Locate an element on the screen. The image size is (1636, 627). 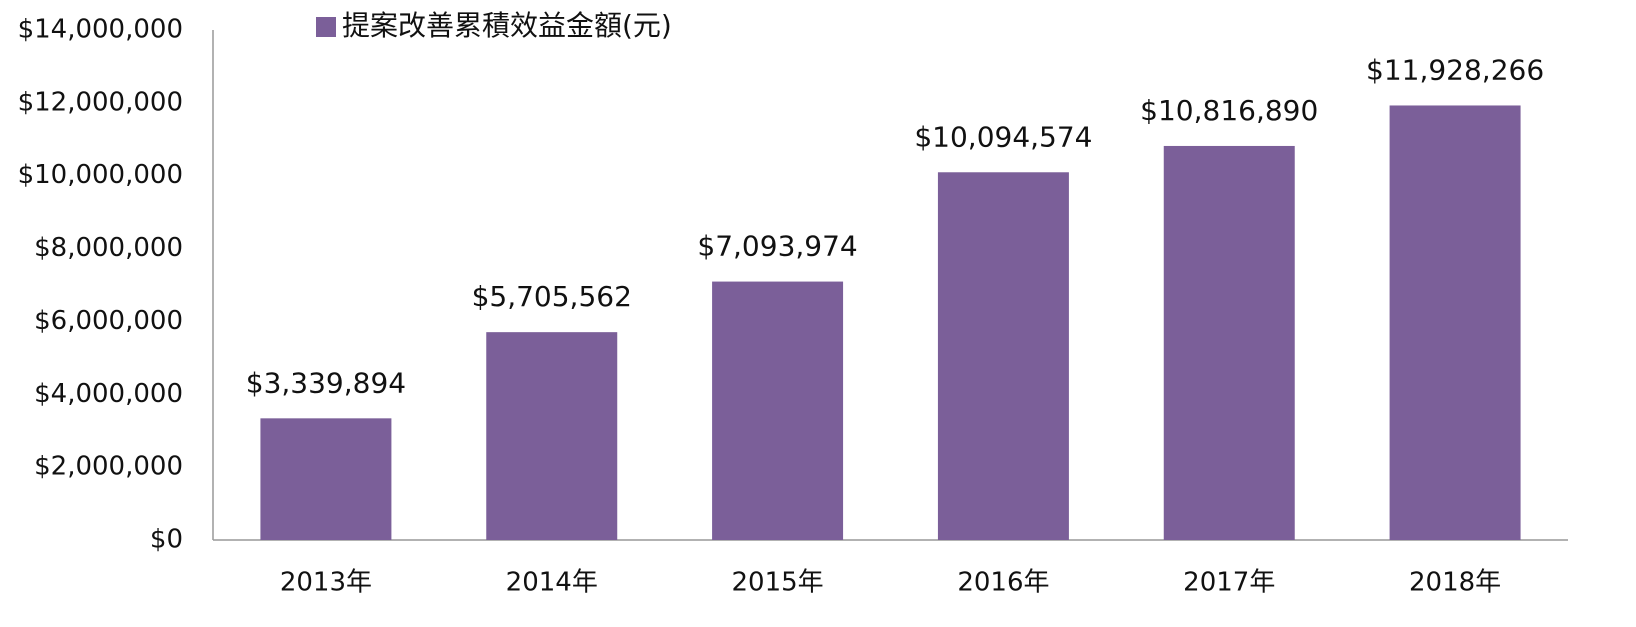
legend-swatch is located at coordinates (326, 27).